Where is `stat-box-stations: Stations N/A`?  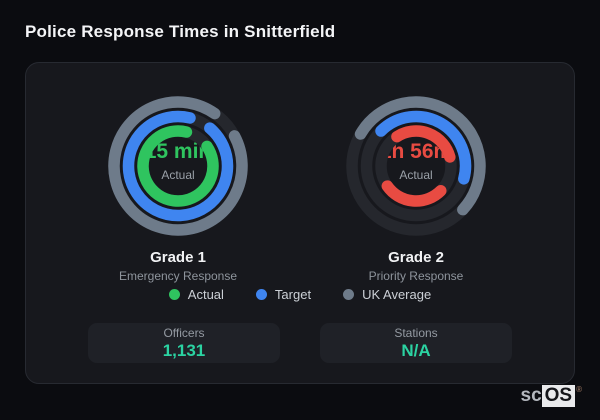
stat-box-stations: Stations N/A is located at coordinates (416, 343).